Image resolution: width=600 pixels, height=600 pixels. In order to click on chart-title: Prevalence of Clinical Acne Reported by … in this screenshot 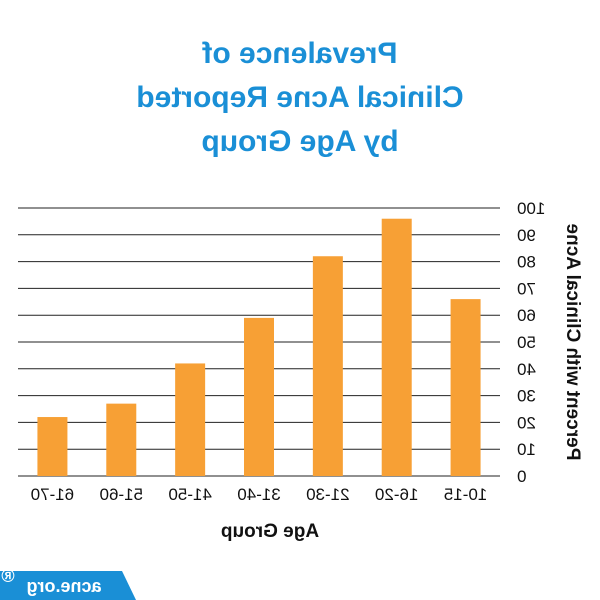, I will do `click(299, 97)`.